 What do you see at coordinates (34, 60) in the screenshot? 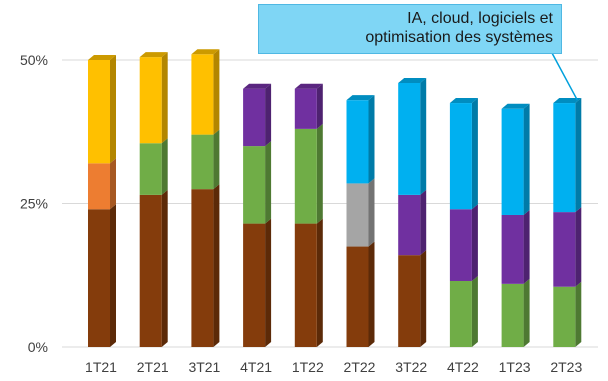
I see `y-tick-label: 50%` at bounding box center [34, 60].